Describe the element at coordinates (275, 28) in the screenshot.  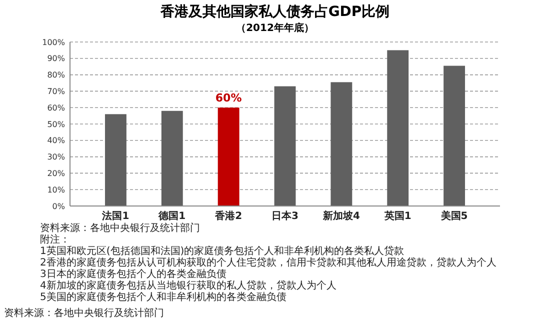
I see `chart-subtitle: （2012年年底）` at that location.